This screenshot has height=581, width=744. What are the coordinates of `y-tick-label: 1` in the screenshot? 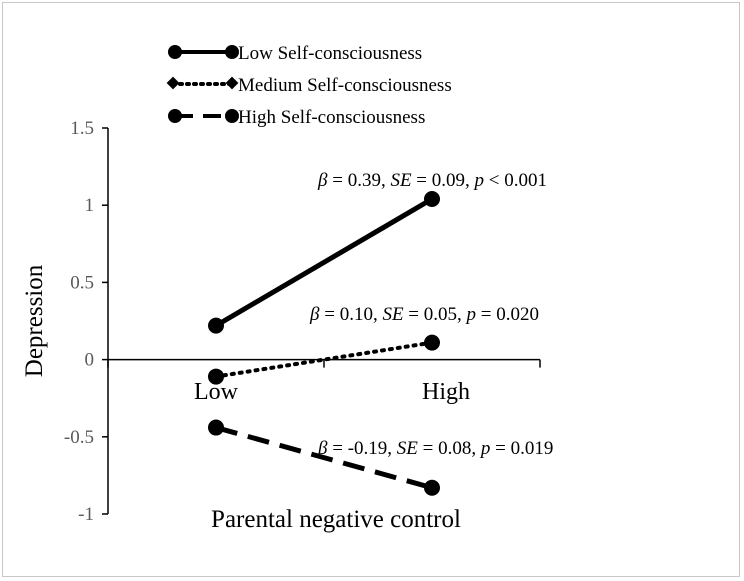 It's located at (90, 205).